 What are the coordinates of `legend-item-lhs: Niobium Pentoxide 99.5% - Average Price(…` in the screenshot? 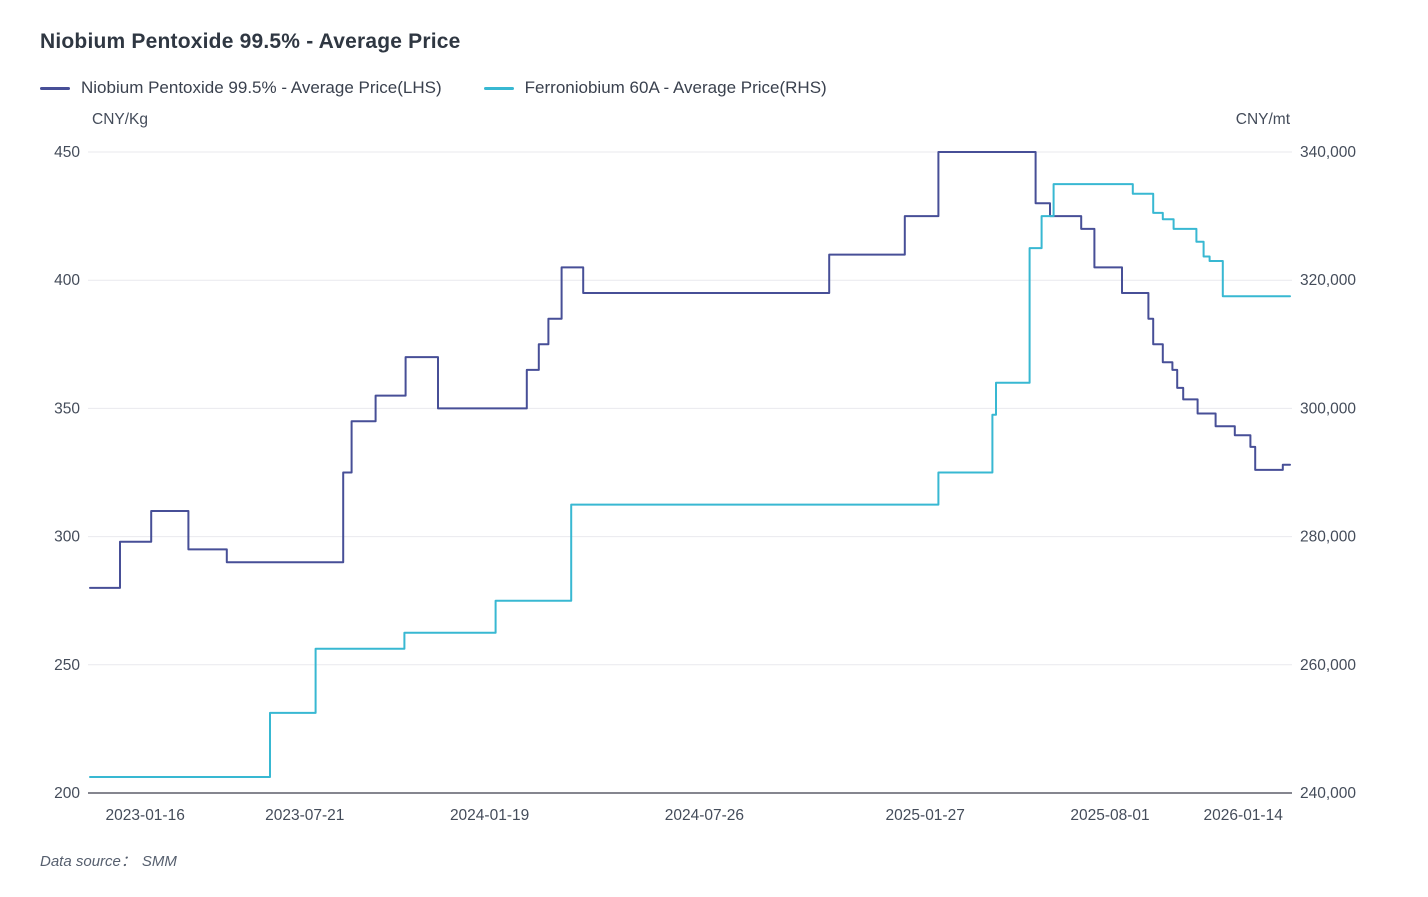 It's located at (241, 88).